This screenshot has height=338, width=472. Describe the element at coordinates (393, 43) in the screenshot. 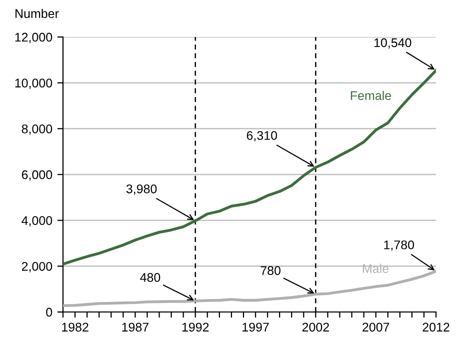

I see `annotation: 10,540` at that location.